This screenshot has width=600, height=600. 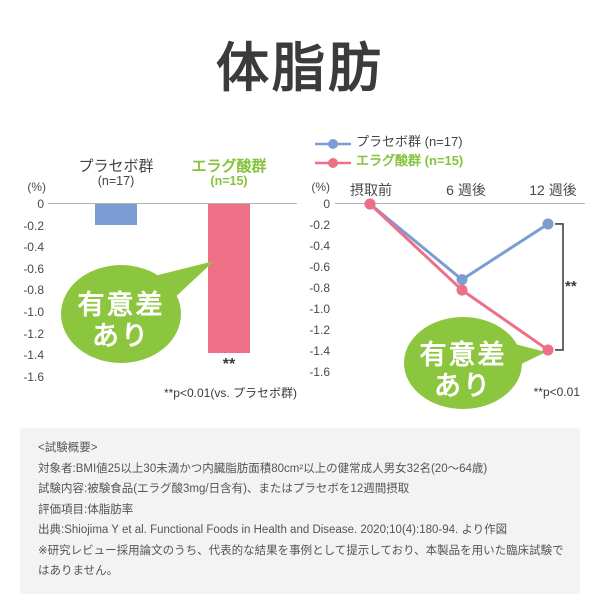 I want to click on study-summary-heading: <試験概要>, so click(x=68, y=448).